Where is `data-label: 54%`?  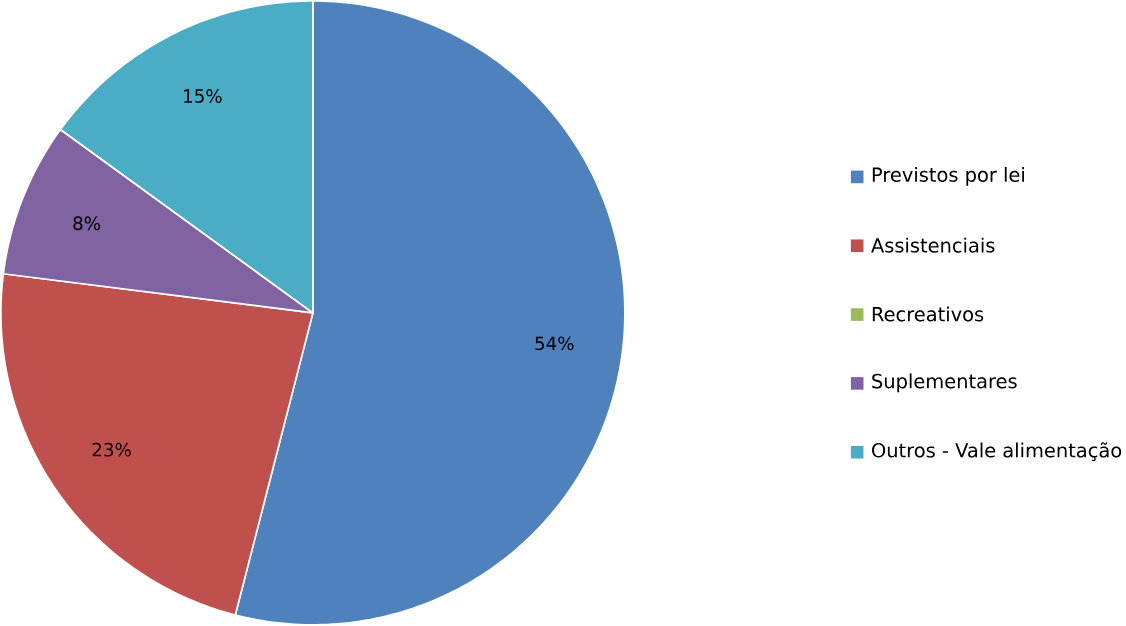
data-label: 54% is located at coordinates (554, 343).